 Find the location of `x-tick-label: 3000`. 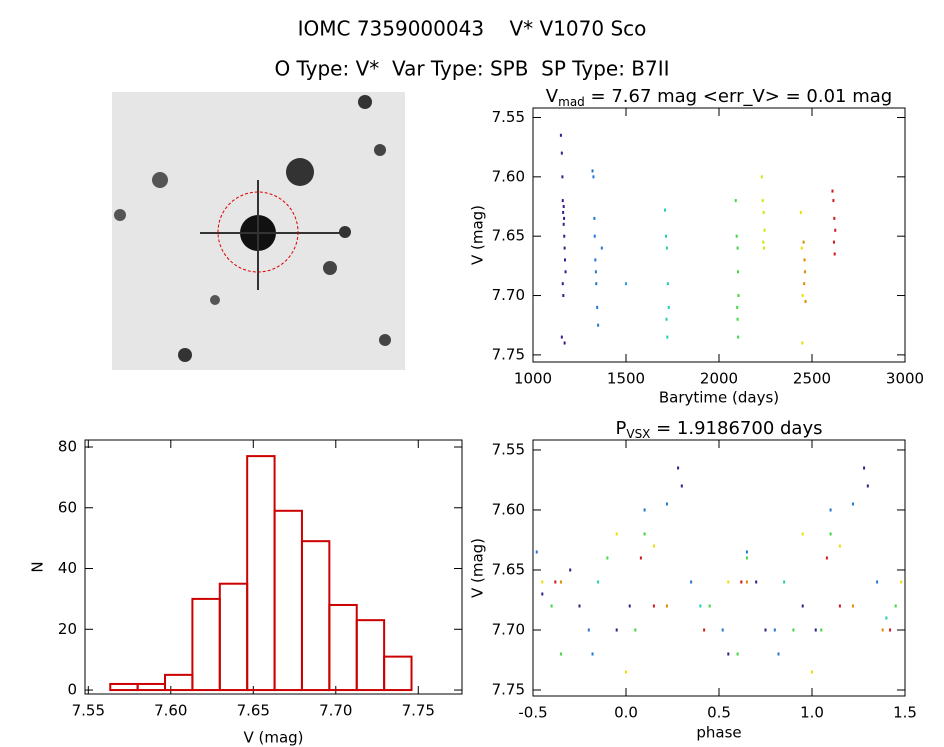

x-tick-label: 3000 is located at coordinates (905, 379).